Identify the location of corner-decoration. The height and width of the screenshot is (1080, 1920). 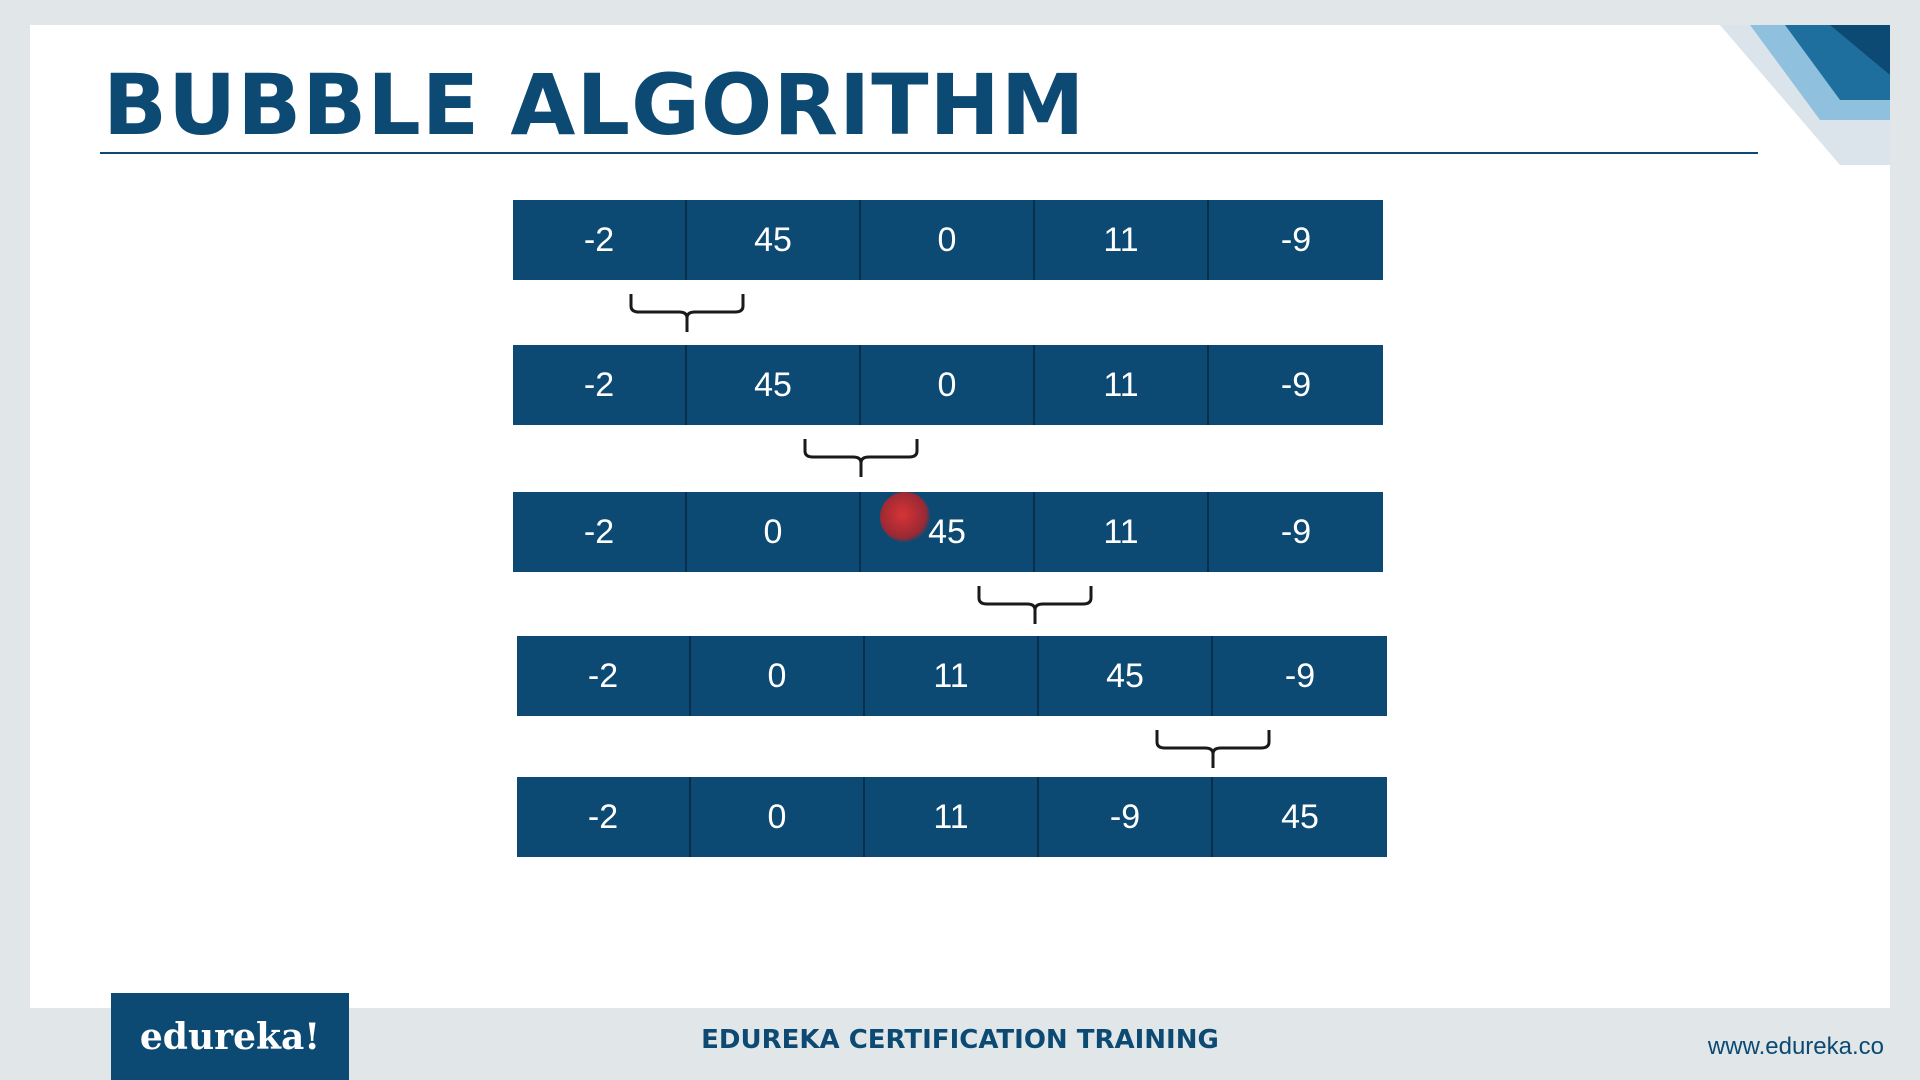
(1805, 95).